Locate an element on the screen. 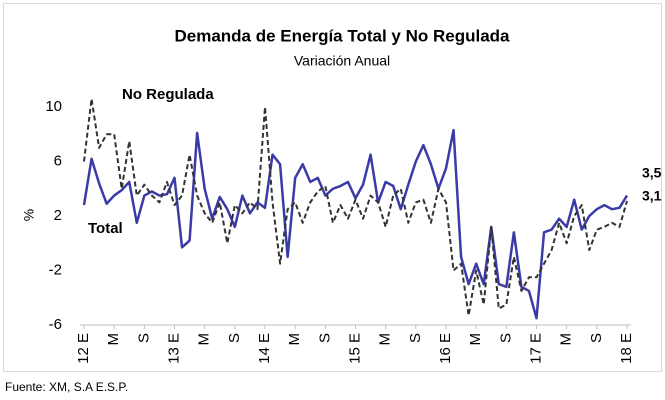 The height and width of the screenshot is (400, 665). source-note: Fuente: XM, S.A E.S.P. is located at coordinates (66, 387).